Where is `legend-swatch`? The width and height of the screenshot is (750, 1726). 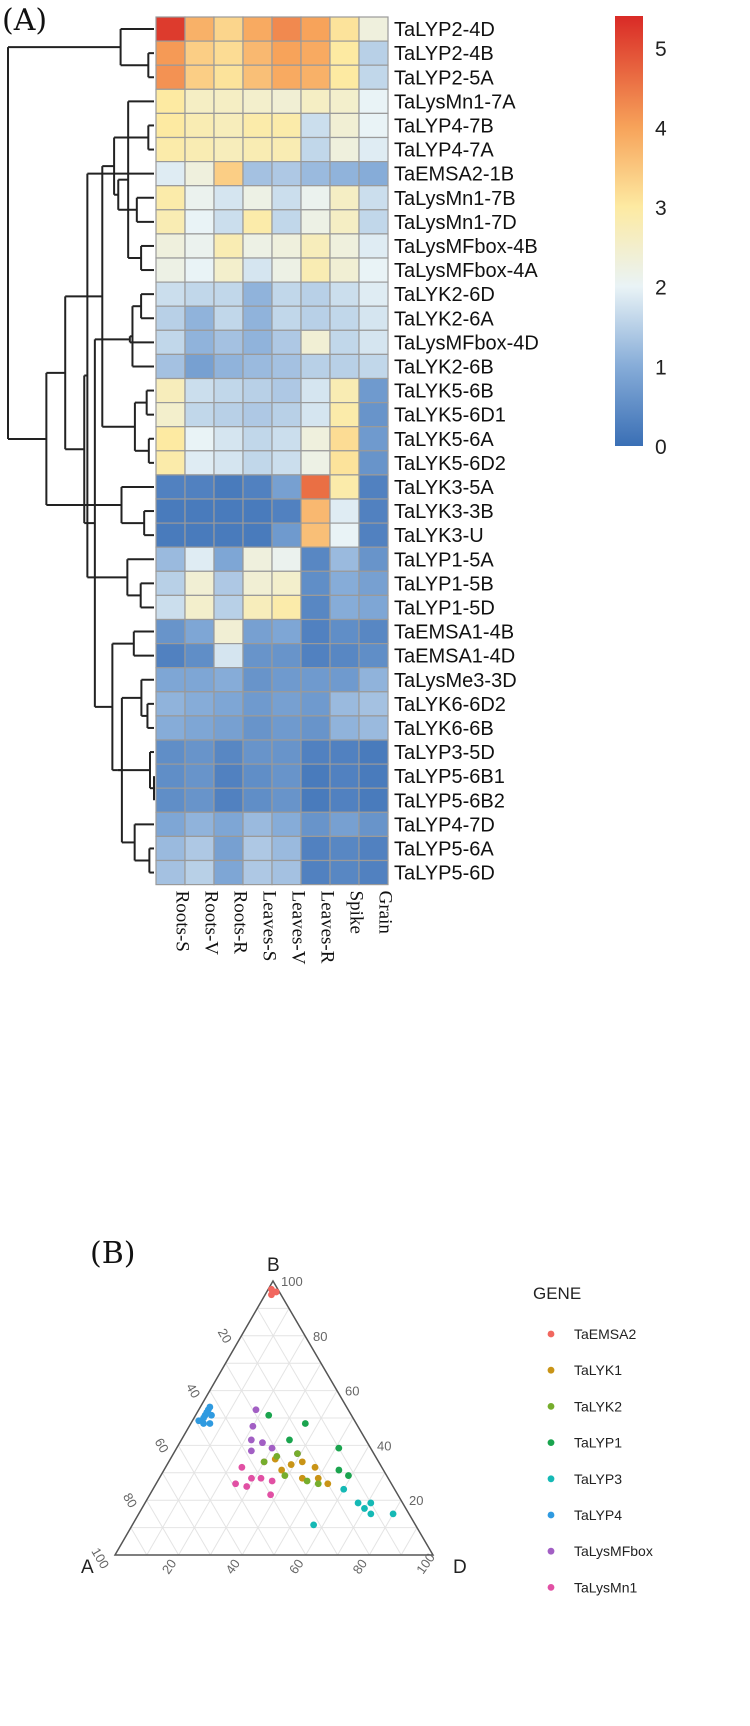
legend-swatch is located at coordinates (551, 1551).